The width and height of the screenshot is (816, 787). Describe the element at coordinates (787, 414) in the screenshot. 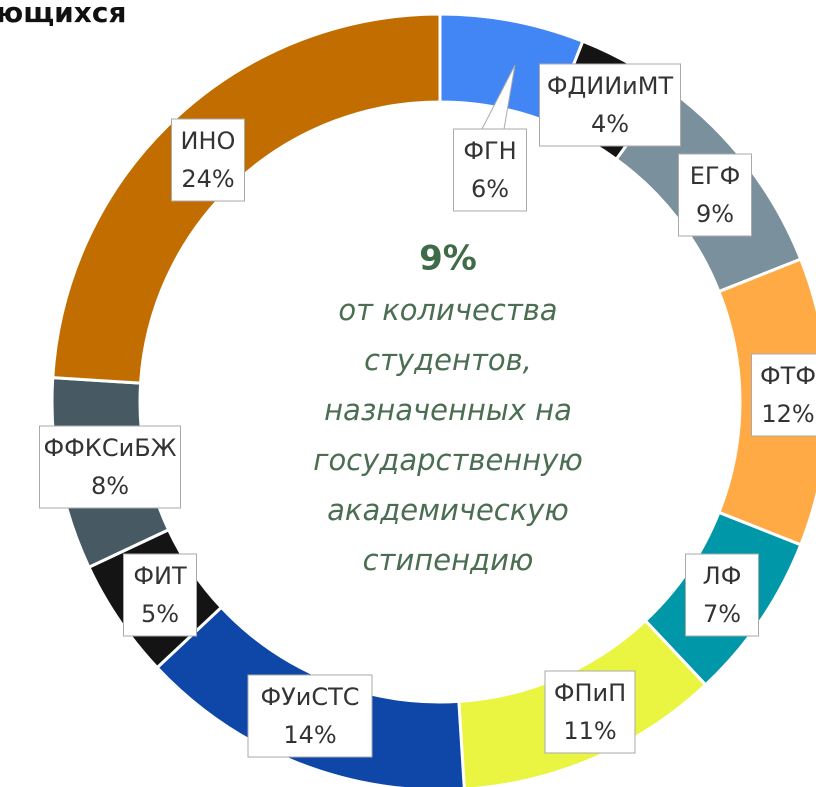

I see `value-label: 12%` at that location.